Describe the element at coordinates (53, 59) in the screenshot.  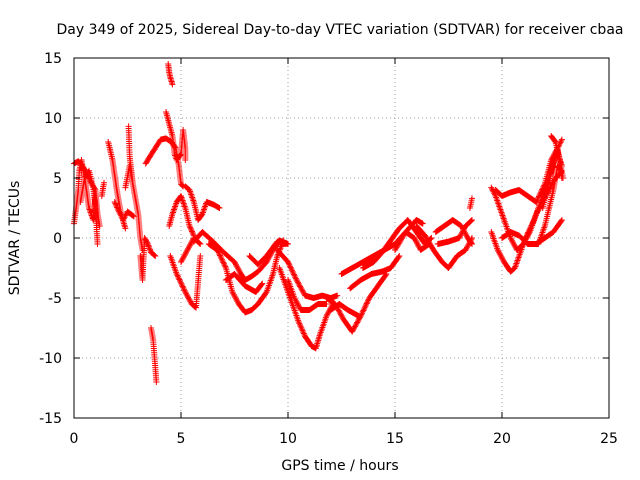
I see `y-tick-label: 15` at that location.